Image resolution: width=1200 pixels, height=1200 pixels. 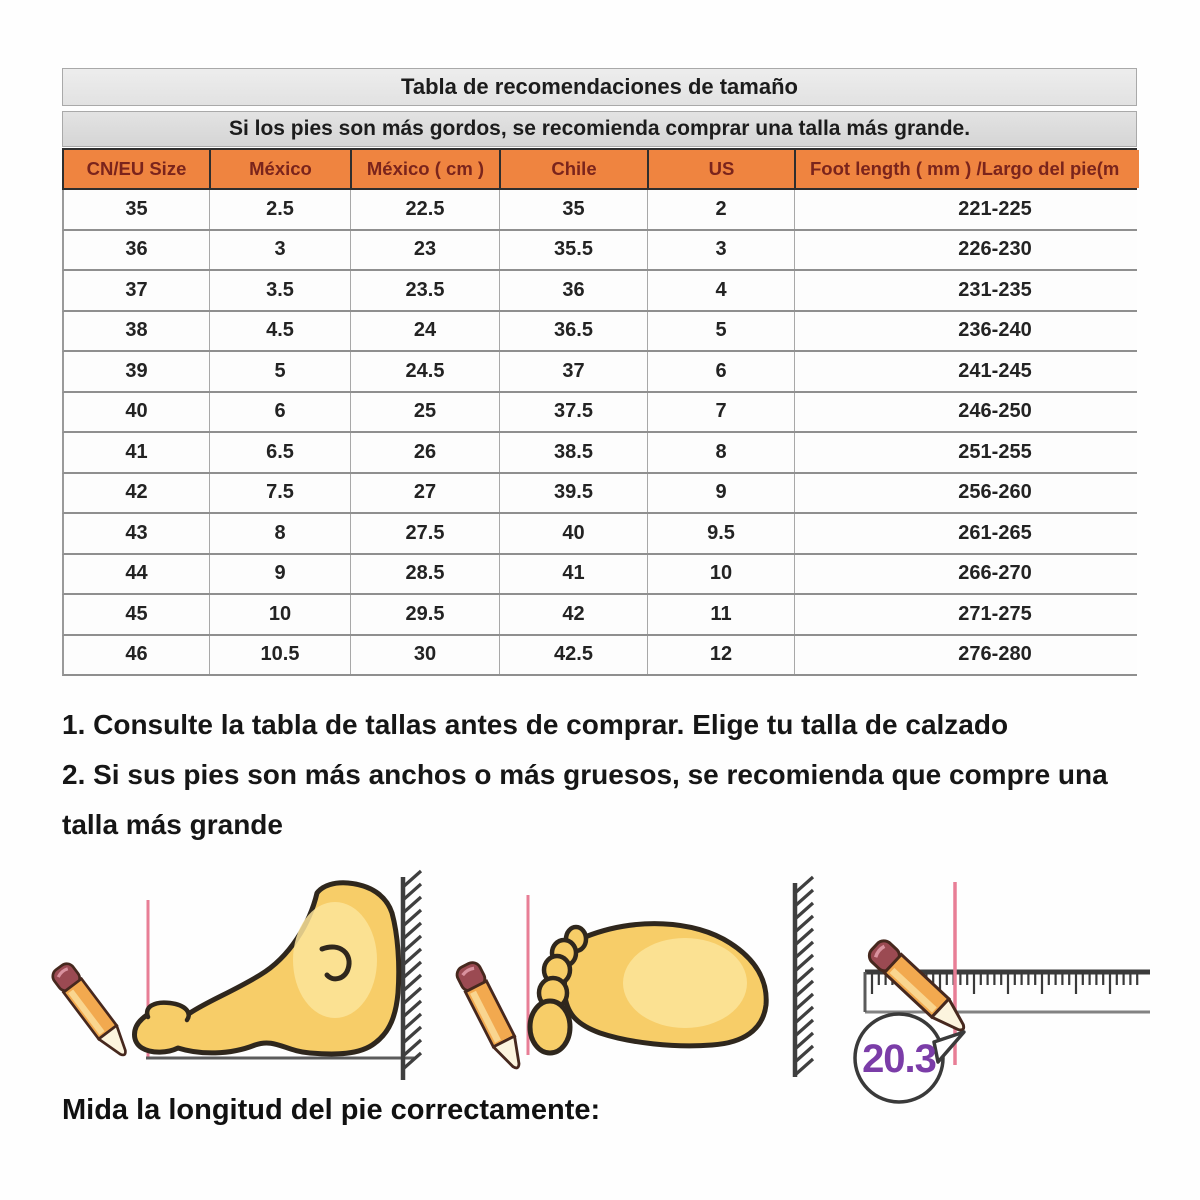 I want to click on table-cell: 256-260, so click(x=966, y=492).